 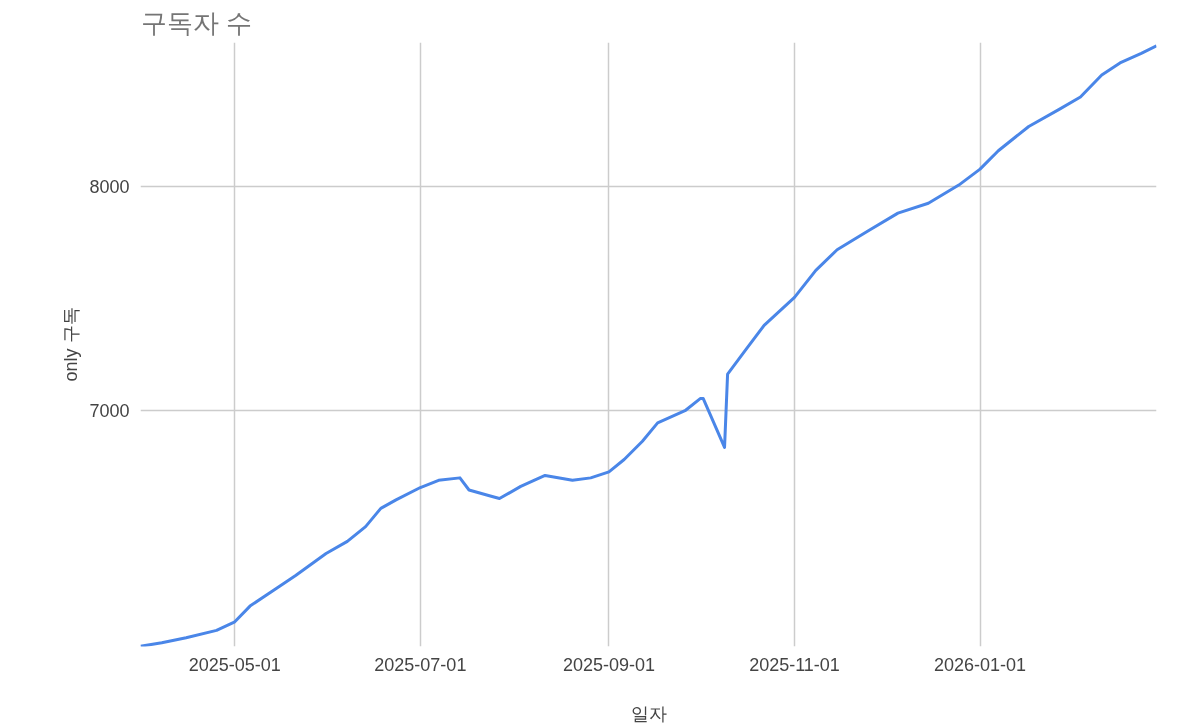 I want to click on x-tick-label: 2025-11-01, so click(x=794, y=664).